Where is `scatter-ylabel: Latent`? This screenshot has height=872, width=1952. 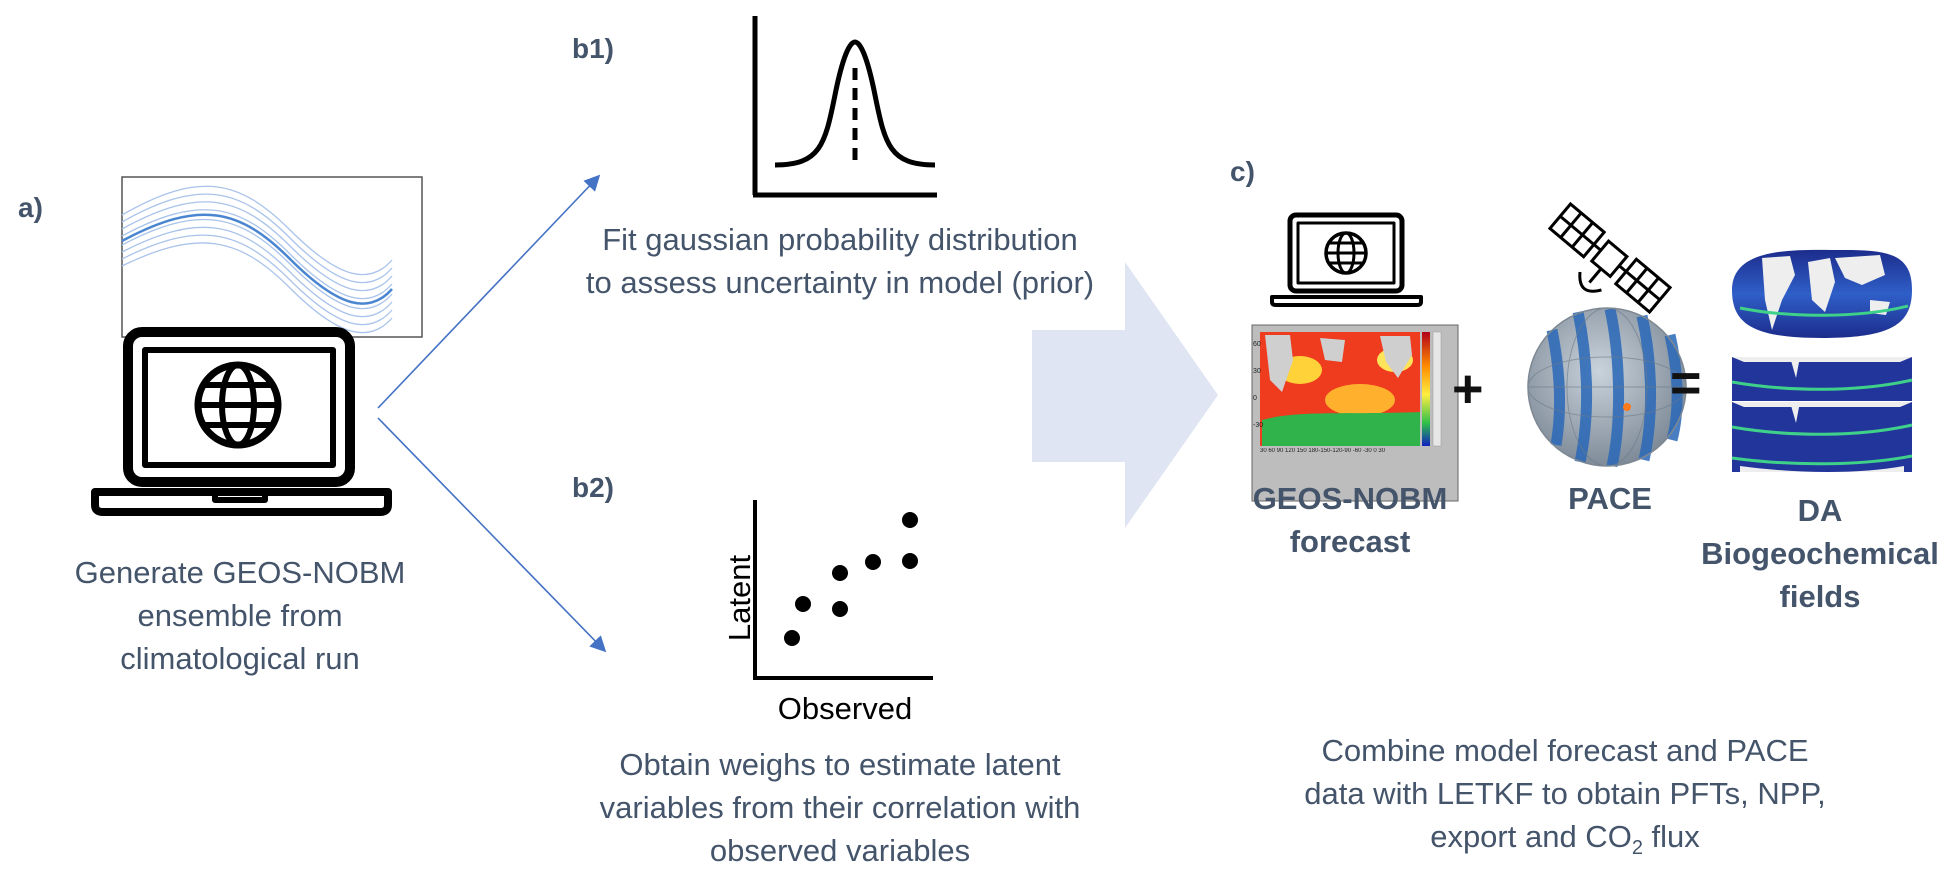 scatter-ylabel: Latent is located at coordinates (739, 598).